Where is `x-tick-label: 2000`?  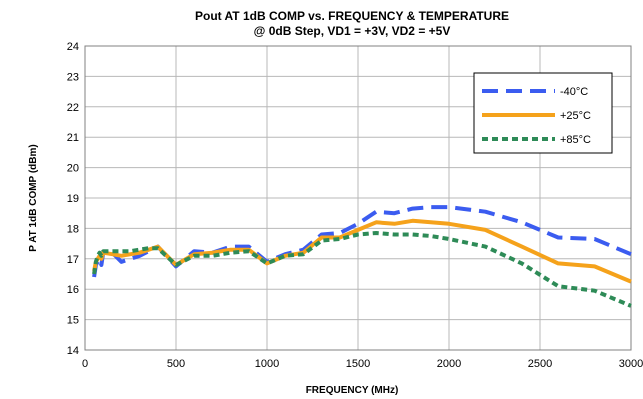
x-tick-label: 2000 is located at coordinates (449, 364).